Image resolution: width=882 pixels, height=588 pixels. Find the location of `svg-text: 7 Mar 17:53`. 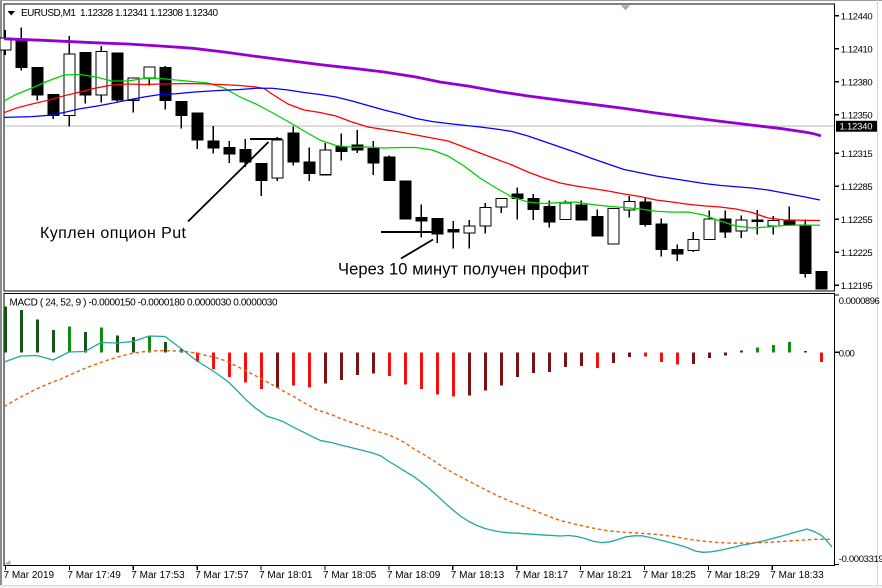

svg-text: 7 Mar 17:53 is located at coordinates (158, 575).